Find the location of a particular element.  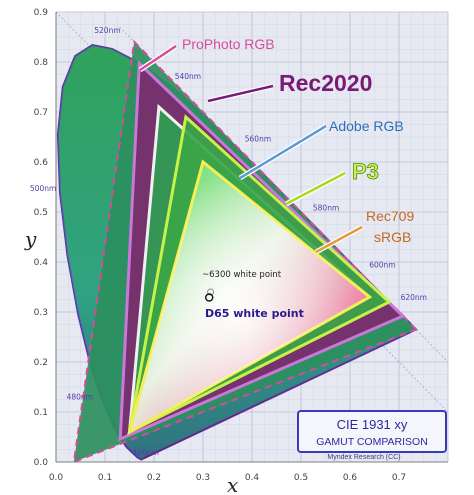

y-tick-label: 0.1 is located at coordinates (41, 413).